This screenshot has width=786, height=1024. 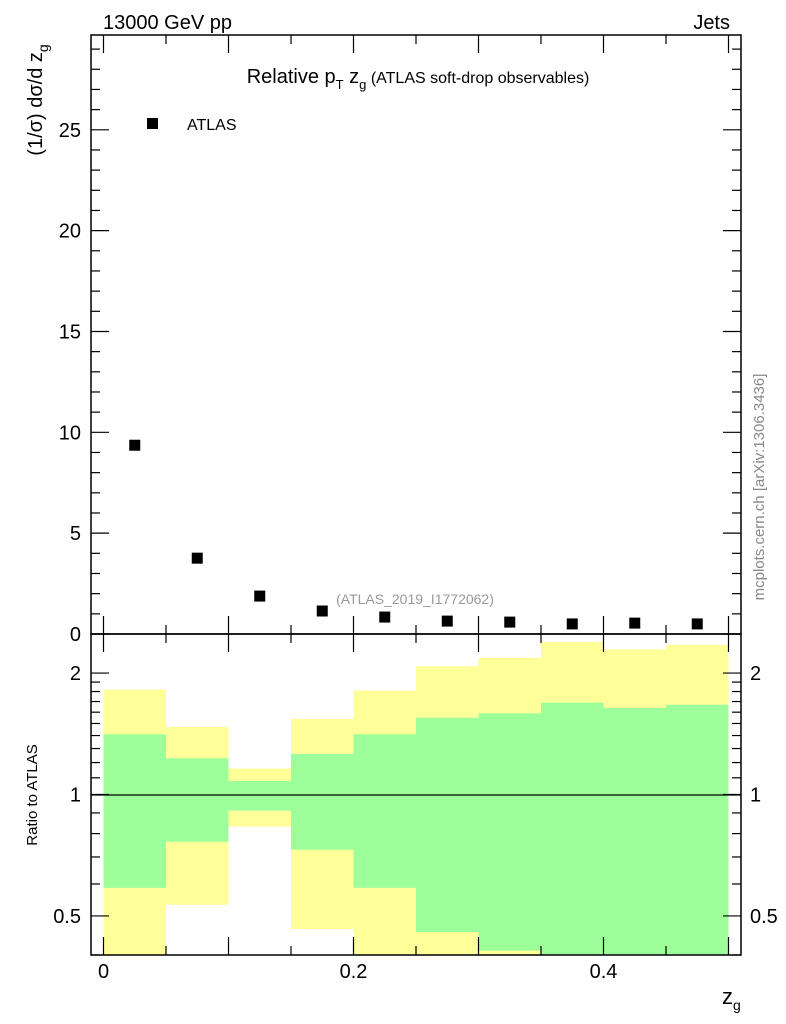 What do you see at coordinates (75, 635) in the screenshot?
I see `y-tick-label: 0` at bounding box center [75, 635].